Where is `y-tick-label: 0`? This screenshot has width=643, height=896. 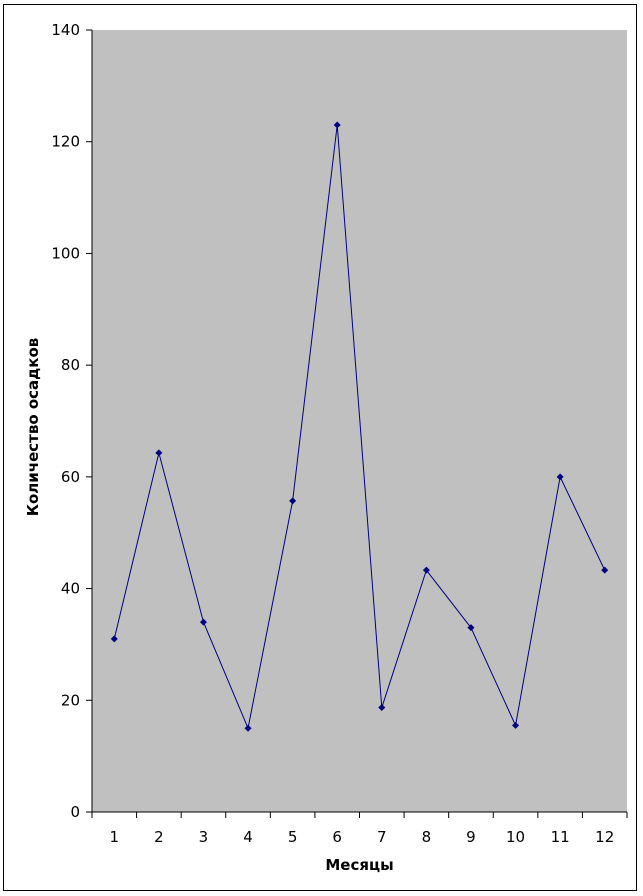
y-tick-label: 0 is located at coordinates (75, 812).